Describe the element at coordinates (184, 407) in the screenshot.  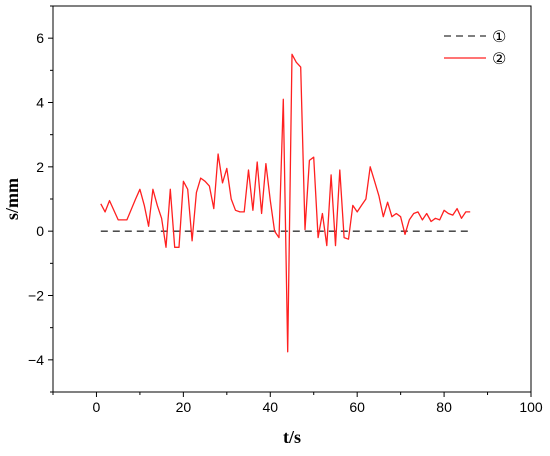
I see `x-tick-label: 20` at that location.